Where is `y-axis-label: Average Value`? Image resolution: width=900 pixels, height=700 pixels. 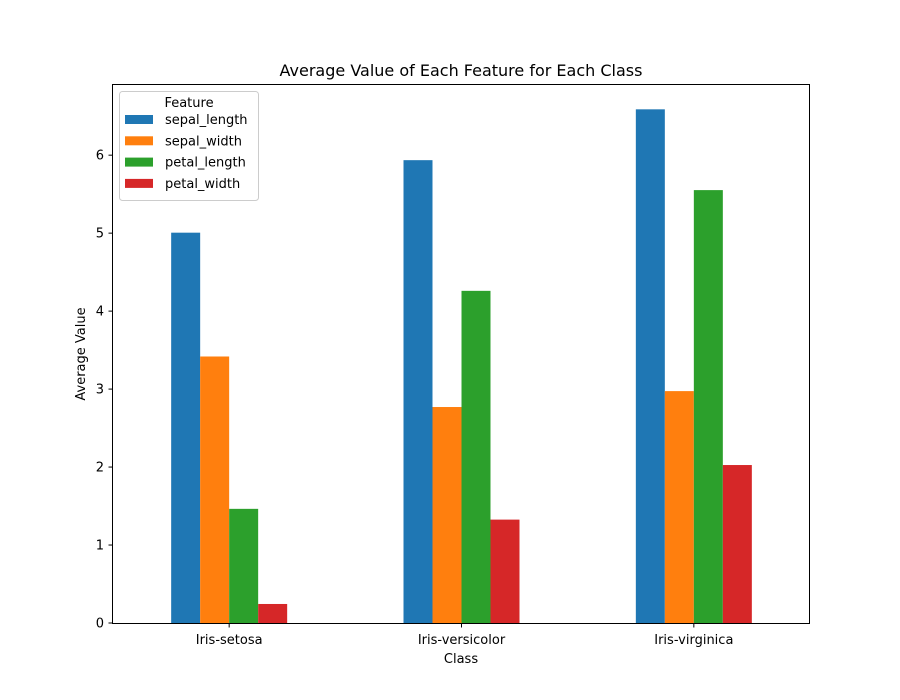
y-axis-label: Average Value is located at coordinates (81, 353).